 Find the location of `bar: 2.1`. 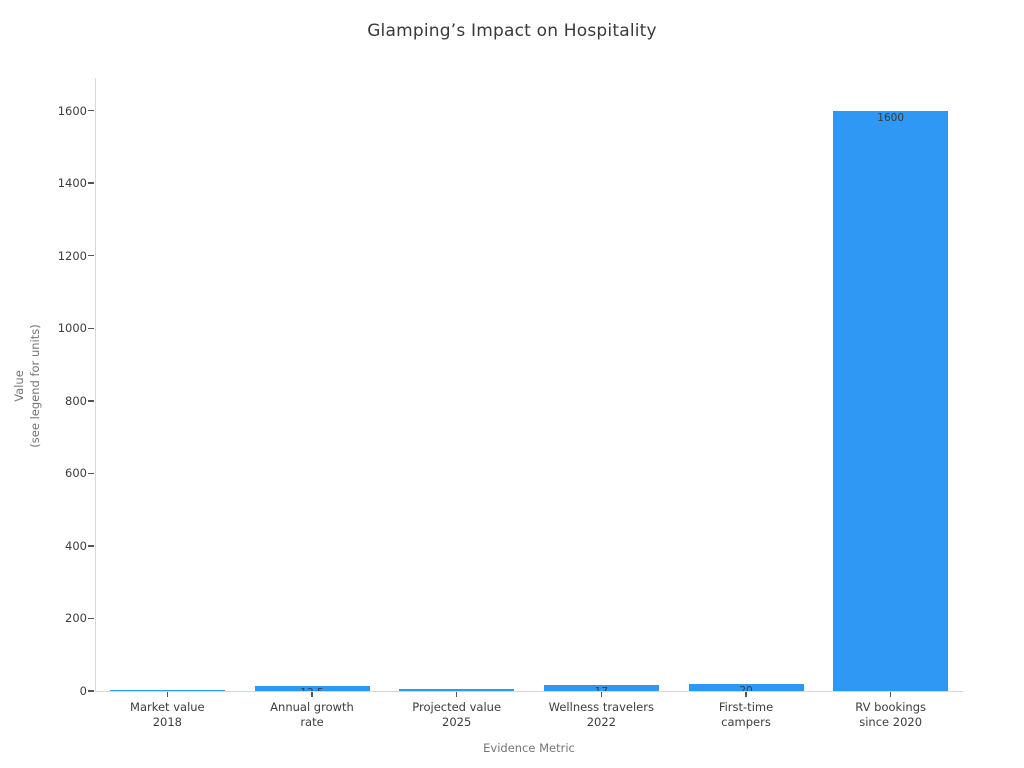

bar: 2.1 is located at coordinates (167, 690).